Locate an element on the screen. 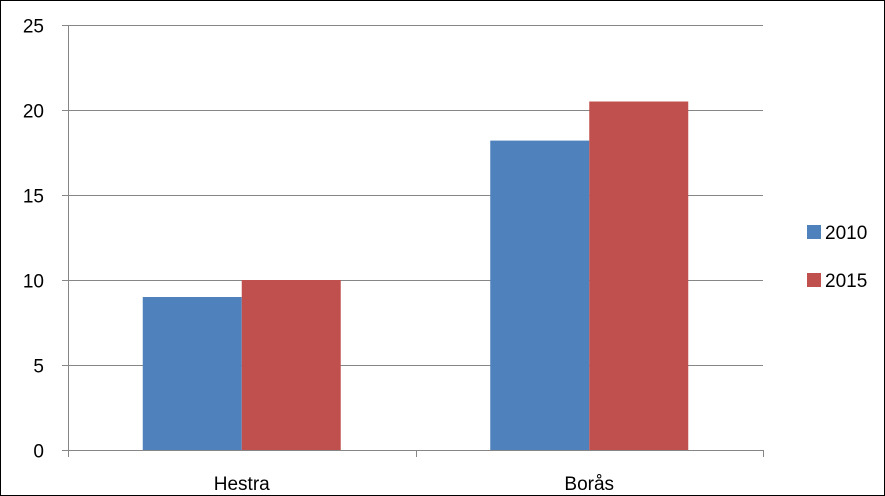 This screenshot has height=496, width=885. y-tick-label: 0 is located at coordinates (38, 452).